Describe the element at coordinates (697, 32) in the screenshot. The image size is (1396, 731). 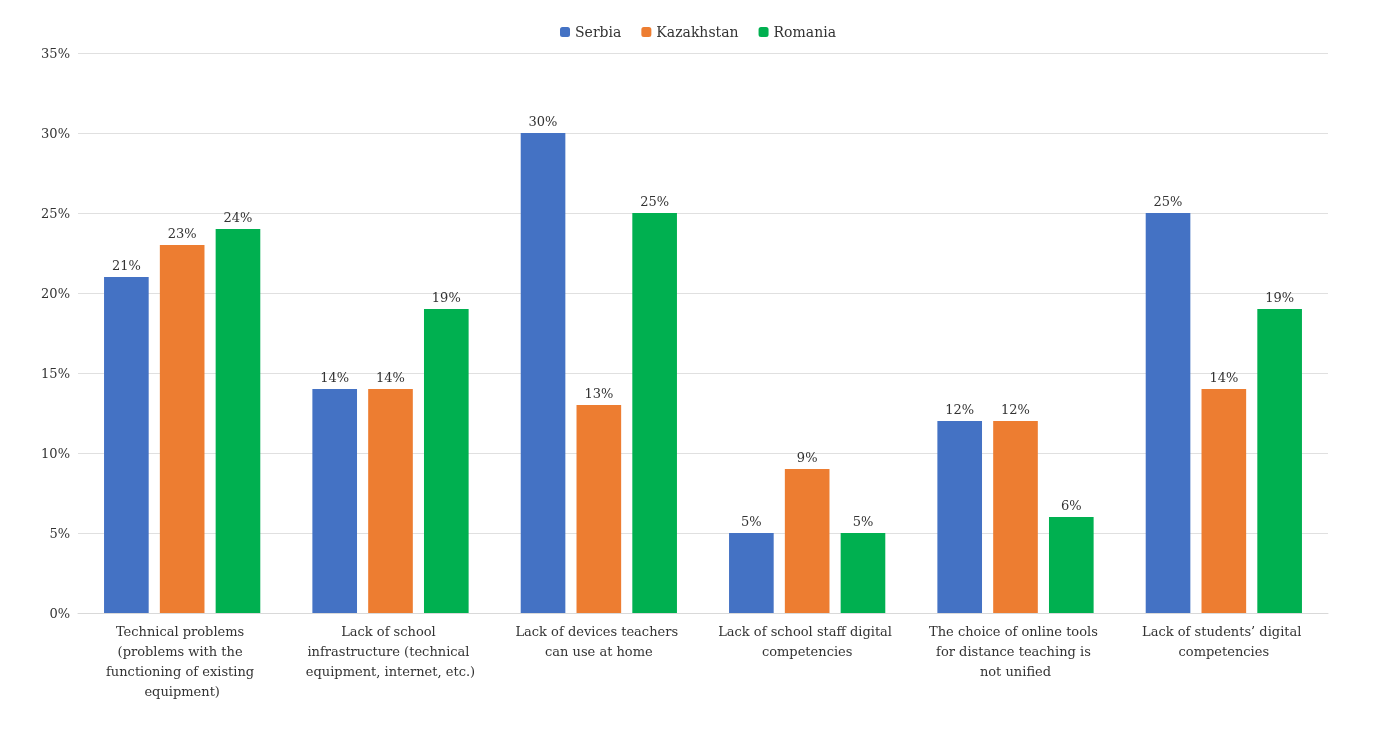
I see `legend-label: Kazakhstan` at that location.